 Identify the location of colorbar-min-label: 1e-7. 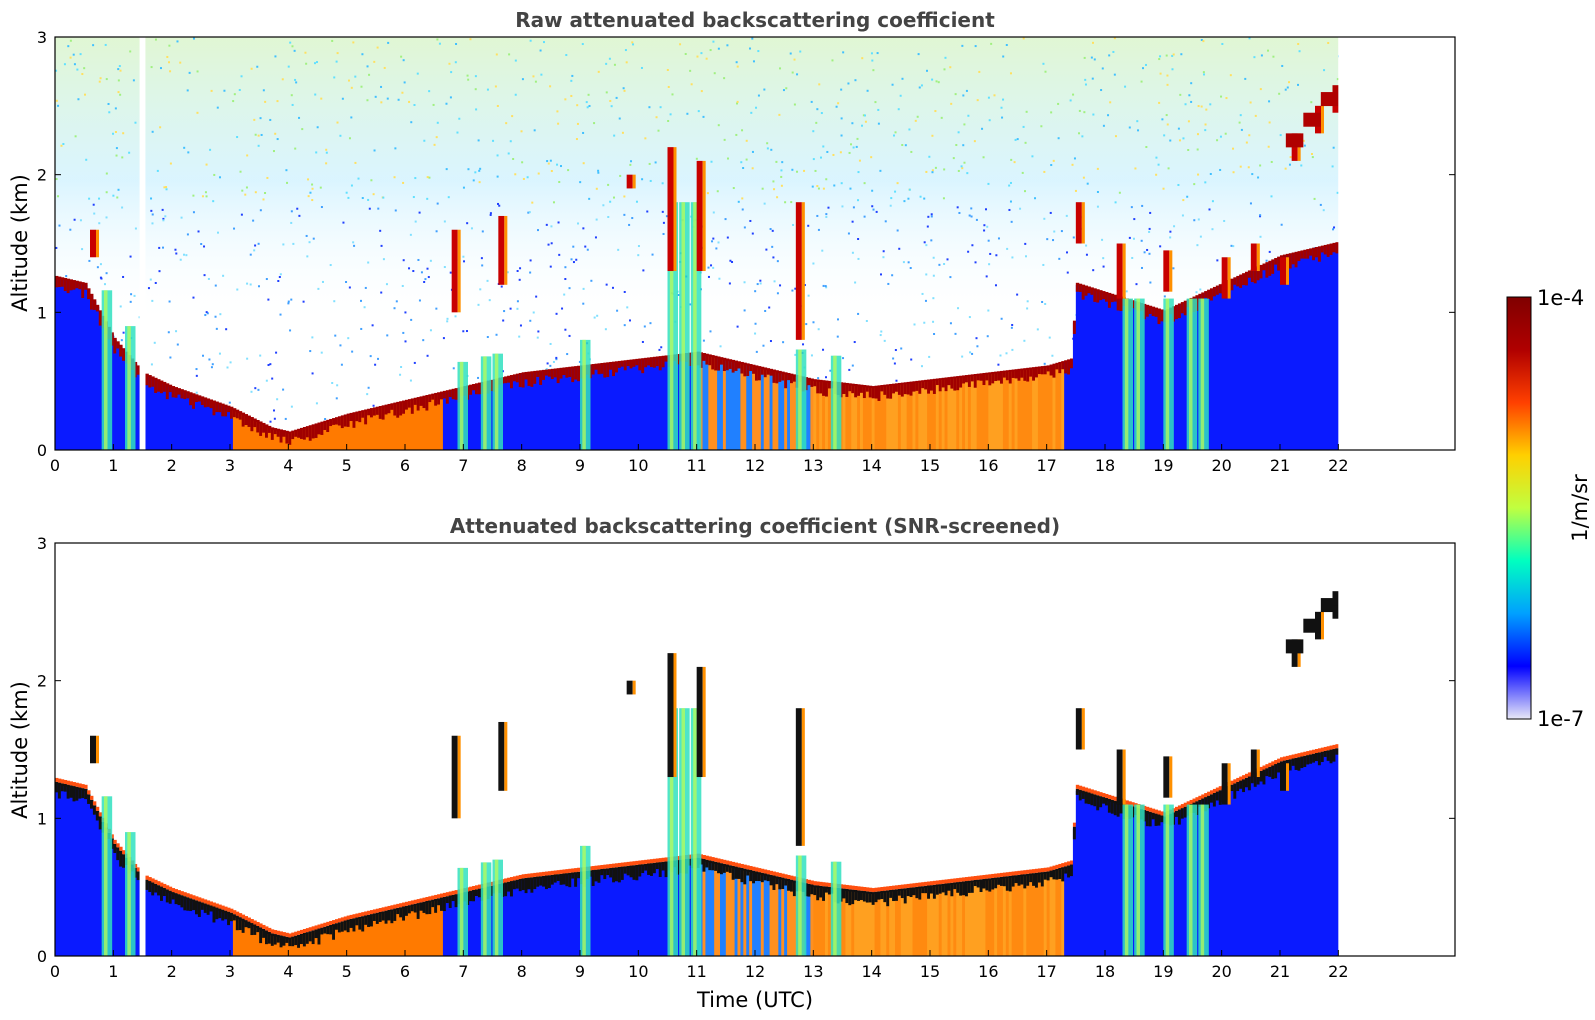
(1560, 719).